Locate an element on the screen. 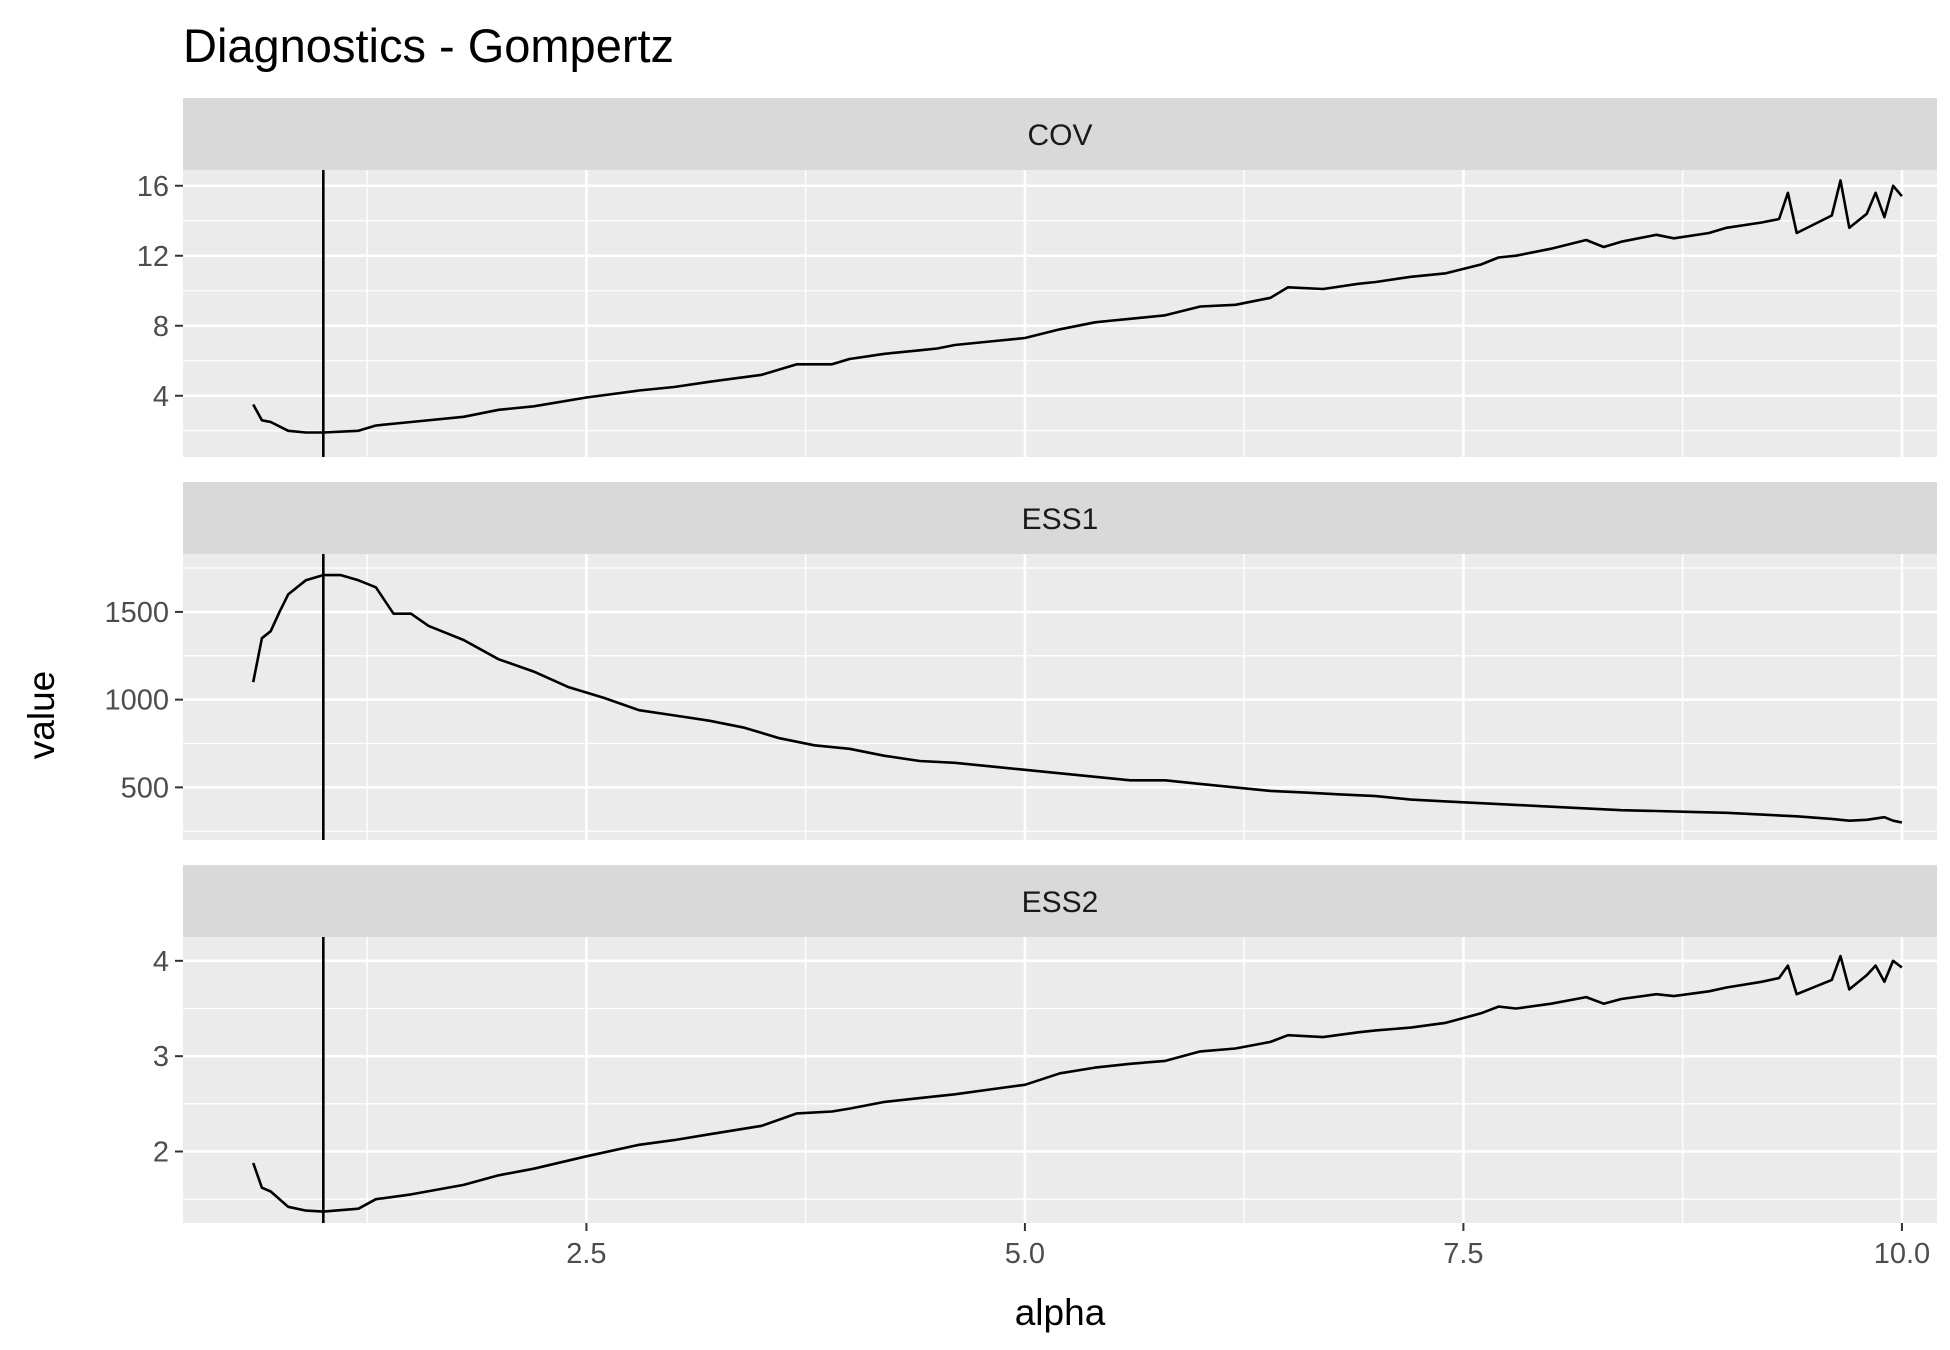 The width and height of the screenshot is (1950, 1350). y-tick-label: 16 is located at coordinates (153, 187).